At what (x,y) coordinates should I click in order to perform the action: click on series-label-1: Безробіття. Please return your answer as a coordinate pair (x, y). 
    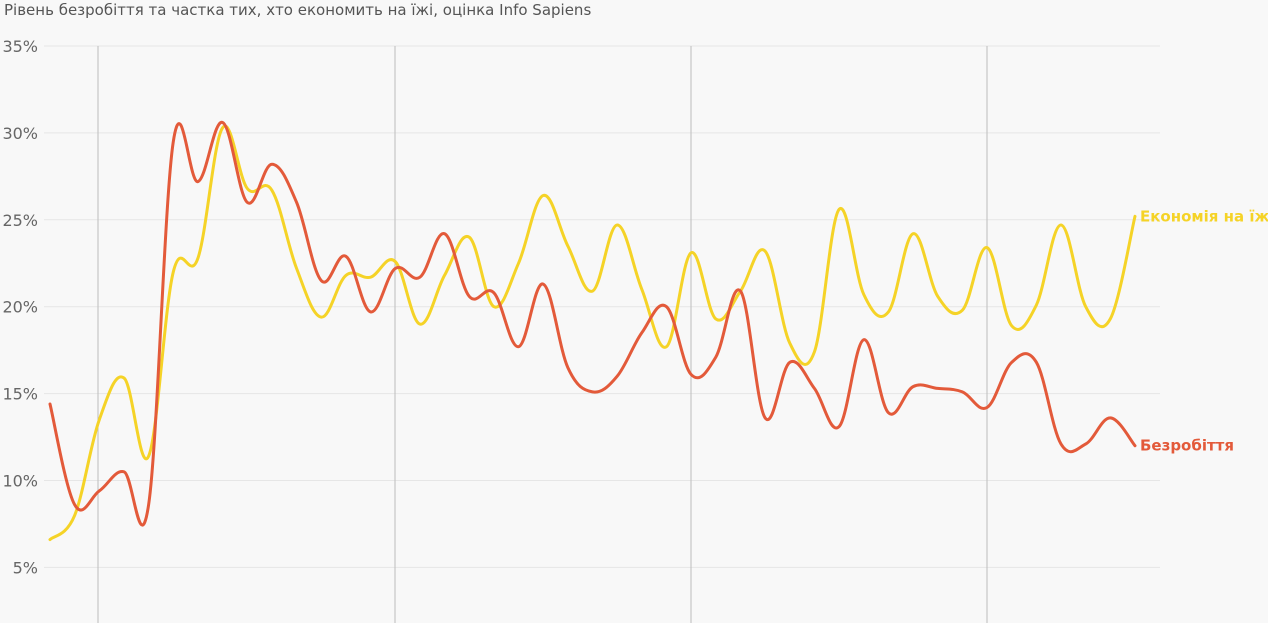
    Looking at the image, I should click on (1187, 446).